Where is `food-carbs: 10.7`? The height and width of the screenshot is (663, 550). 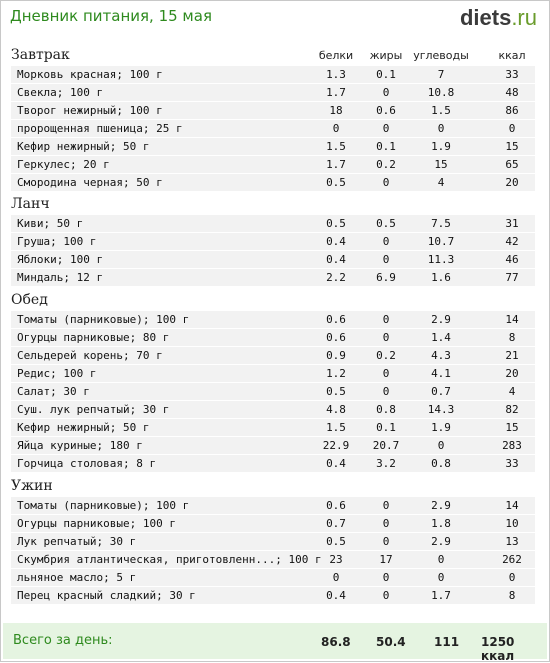
food-carbs: 10.7 is located at coordinates (441, 241).